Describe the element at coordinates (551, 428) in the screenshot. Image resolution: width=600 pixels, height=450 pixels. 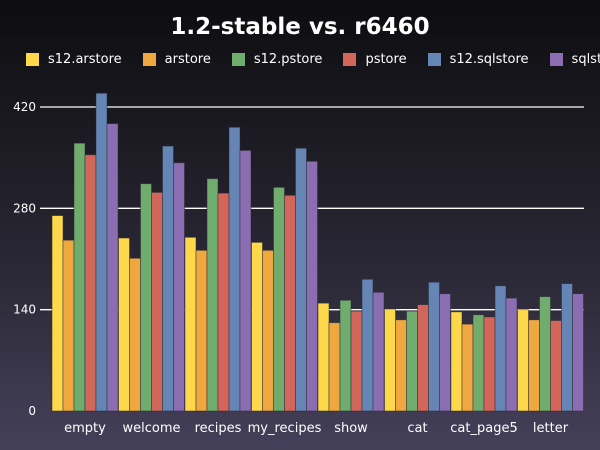
I see `x-tick-label: letter` at that location.